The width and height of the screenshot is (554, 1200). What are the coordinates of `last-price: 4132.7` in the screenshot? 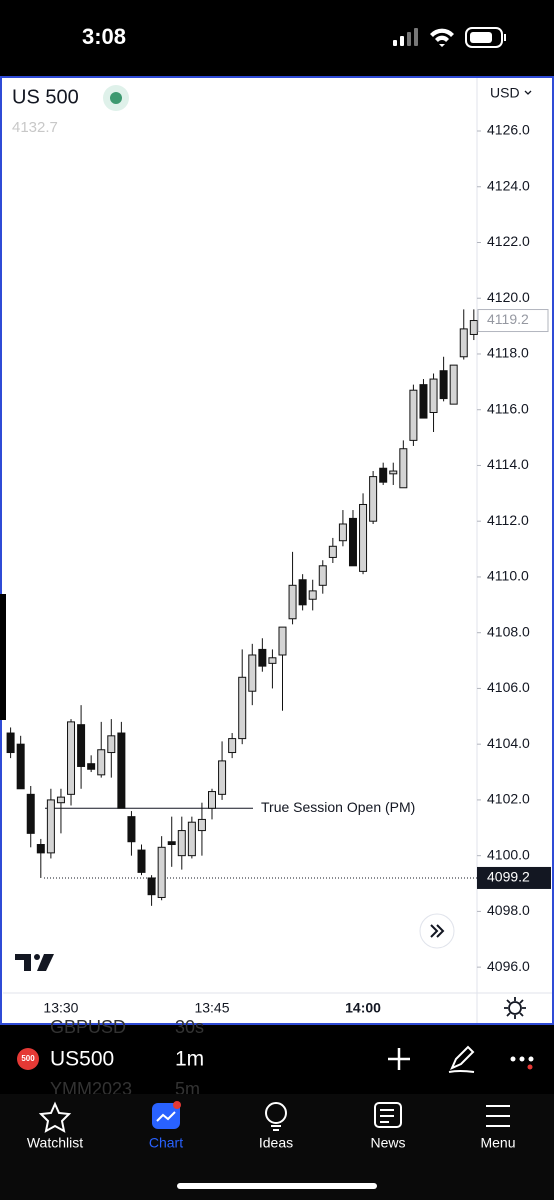 It's located at (35, 127).